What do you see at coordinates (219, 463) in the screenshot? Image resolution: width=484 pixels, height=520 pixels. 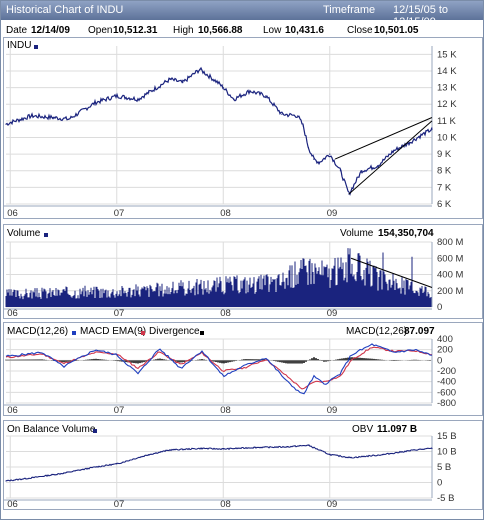 I see `series-line-obv` at bounding box center [219, 463].